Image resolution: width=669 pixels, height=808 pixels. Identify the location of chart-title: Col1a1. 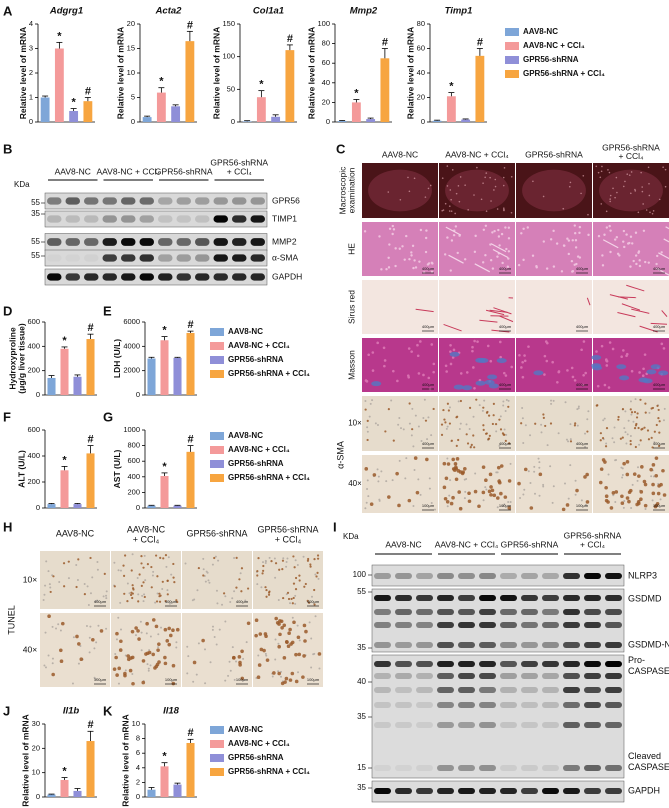
(268, 11).